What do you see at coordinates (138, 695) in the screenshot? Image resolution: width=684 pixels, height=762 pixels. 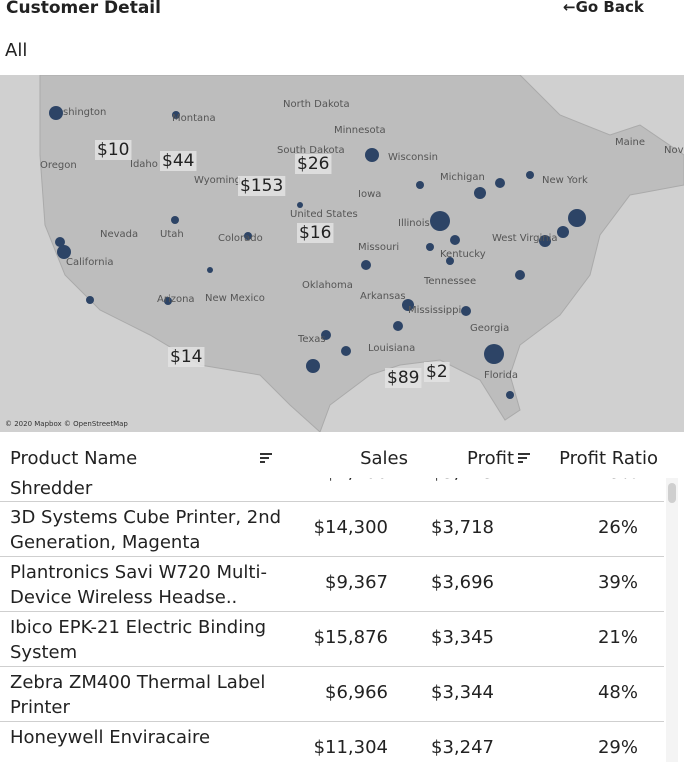 I see `product-name: Zebra ZM400 Thermal Label Printer` at bounding box center [138, 695].